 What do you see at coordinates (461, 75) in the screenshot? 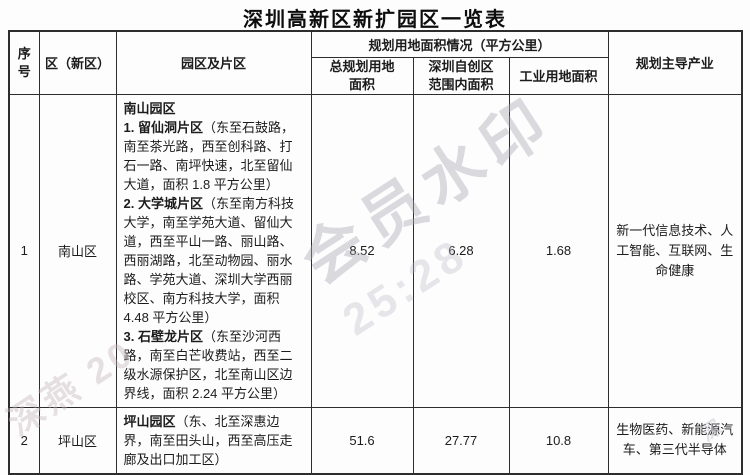
I see `header-innovation-area: 深圳自创区范围内面积` at bounding box center [461, 75].